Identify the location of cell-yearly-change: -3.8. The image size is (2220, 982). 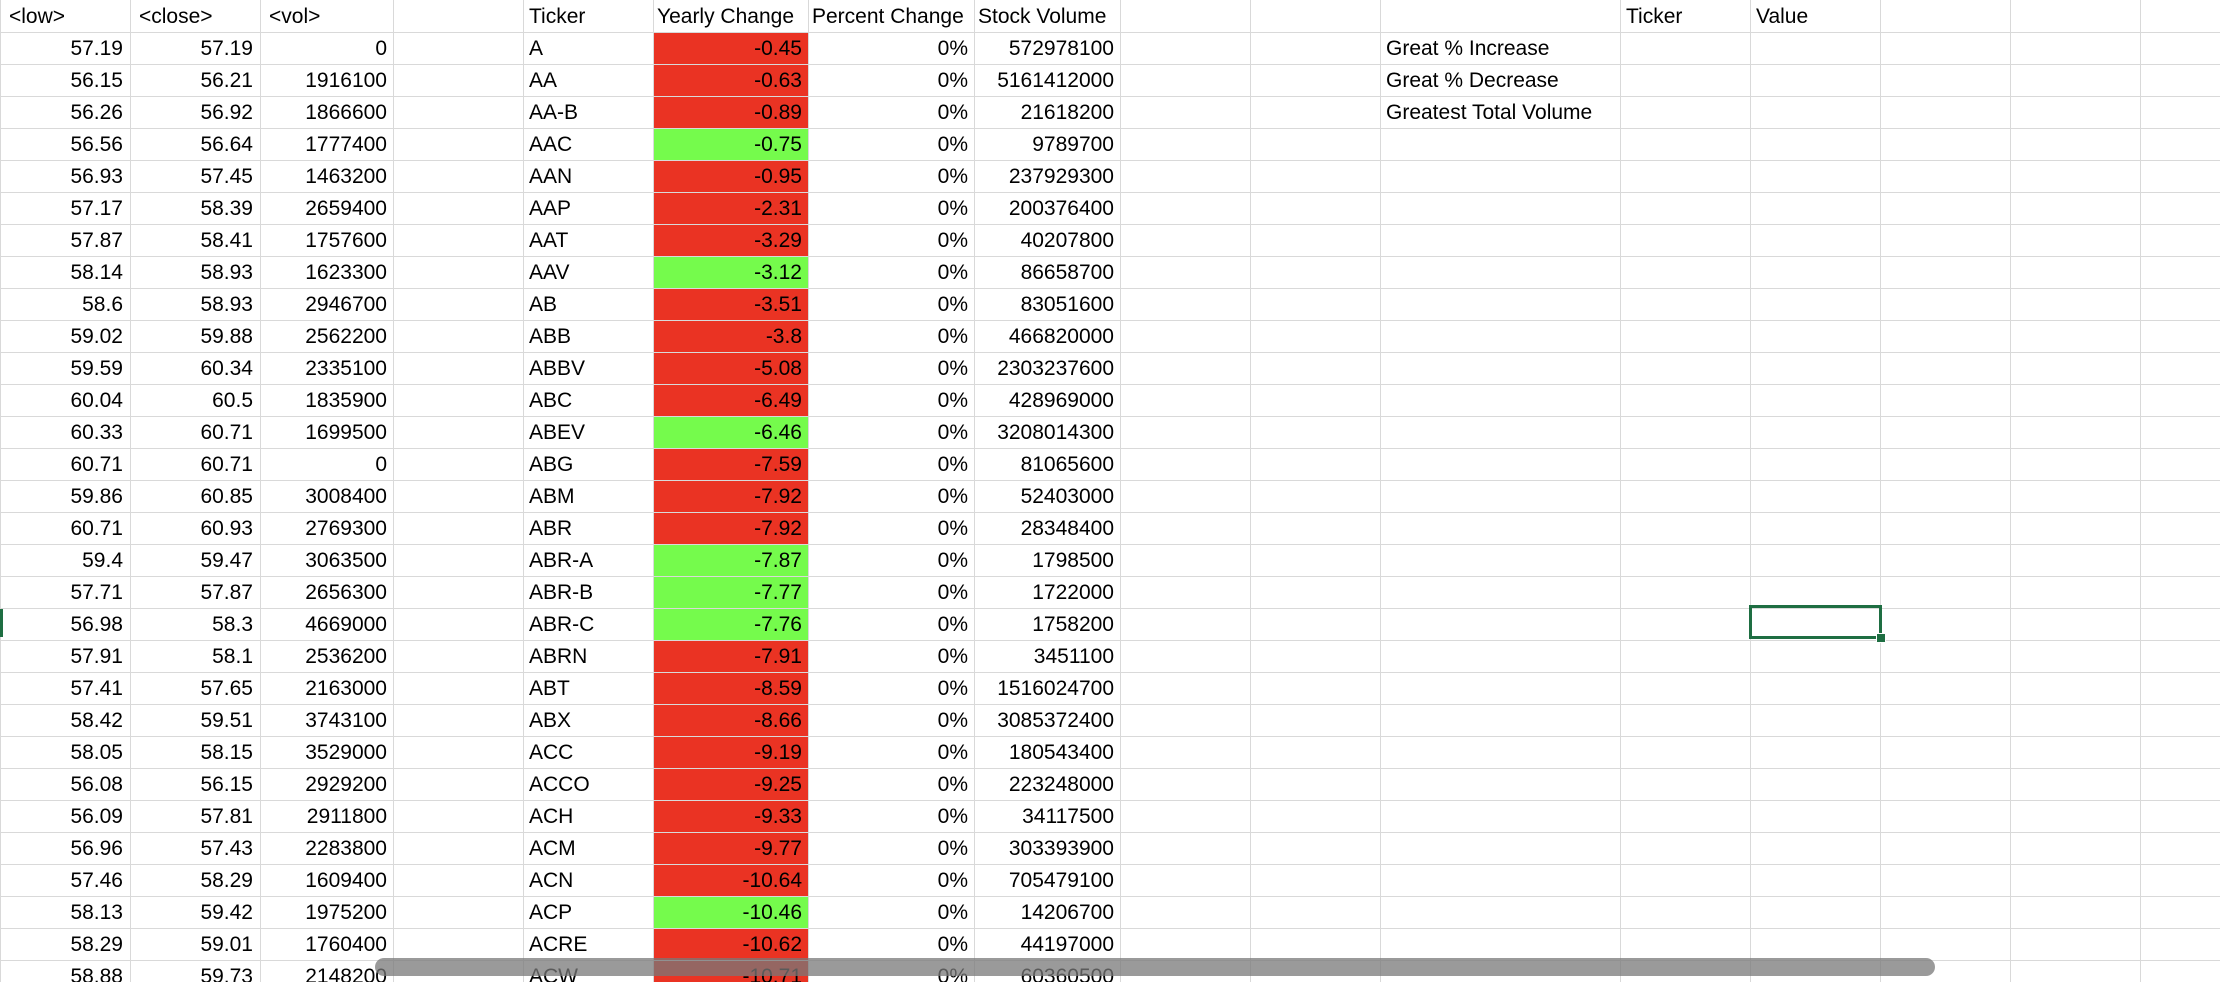
(783, 336).